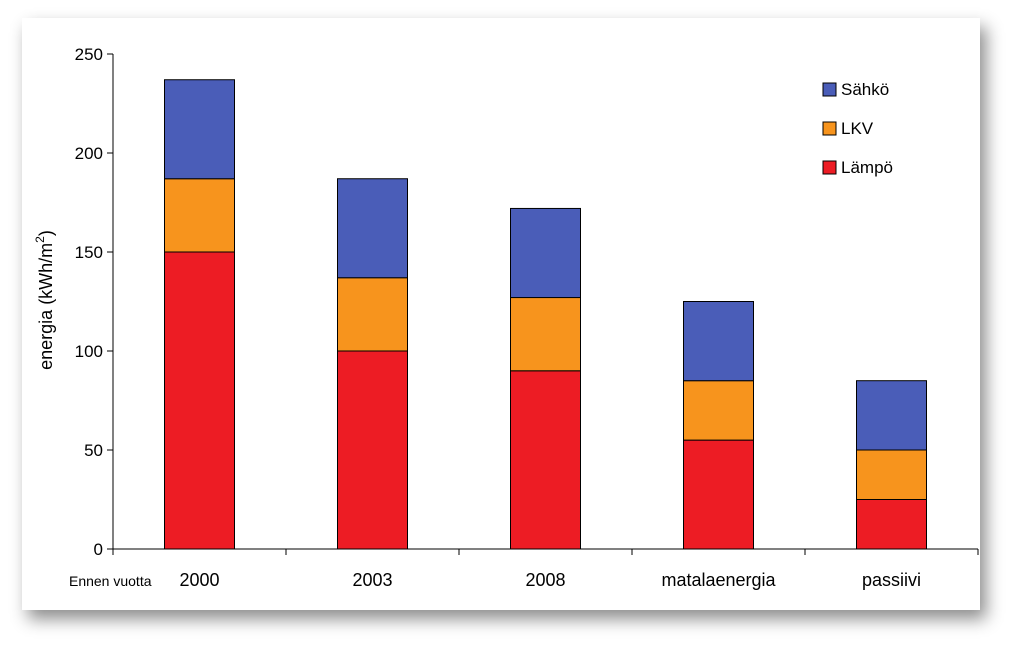 The width and height of the screenshot is (1024, 654). Describe the element at coordinates (199, 580) in the screenshot. I see `x-tick-label: 2000` at that location.